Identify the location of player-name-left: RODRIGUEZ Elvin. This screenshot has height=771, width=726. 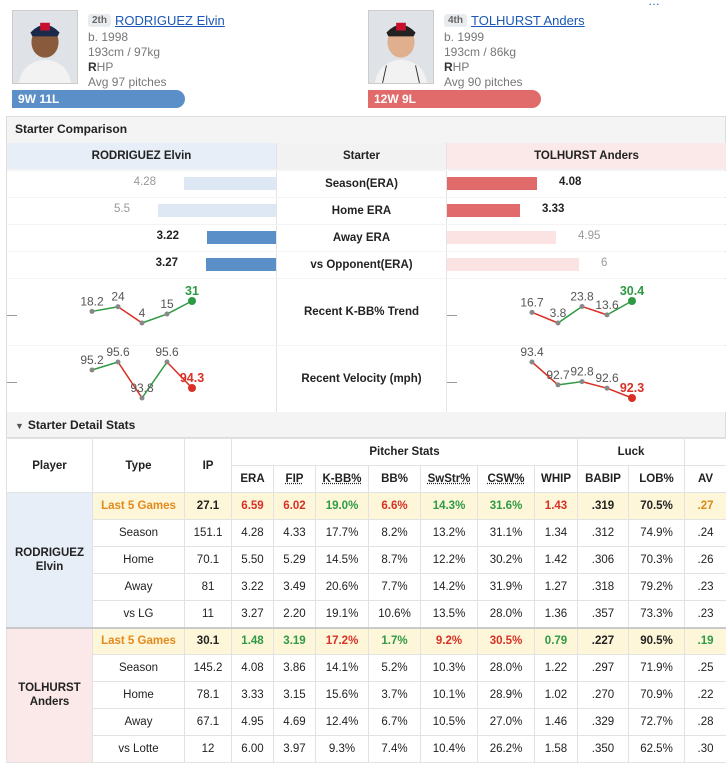
(170, 20).